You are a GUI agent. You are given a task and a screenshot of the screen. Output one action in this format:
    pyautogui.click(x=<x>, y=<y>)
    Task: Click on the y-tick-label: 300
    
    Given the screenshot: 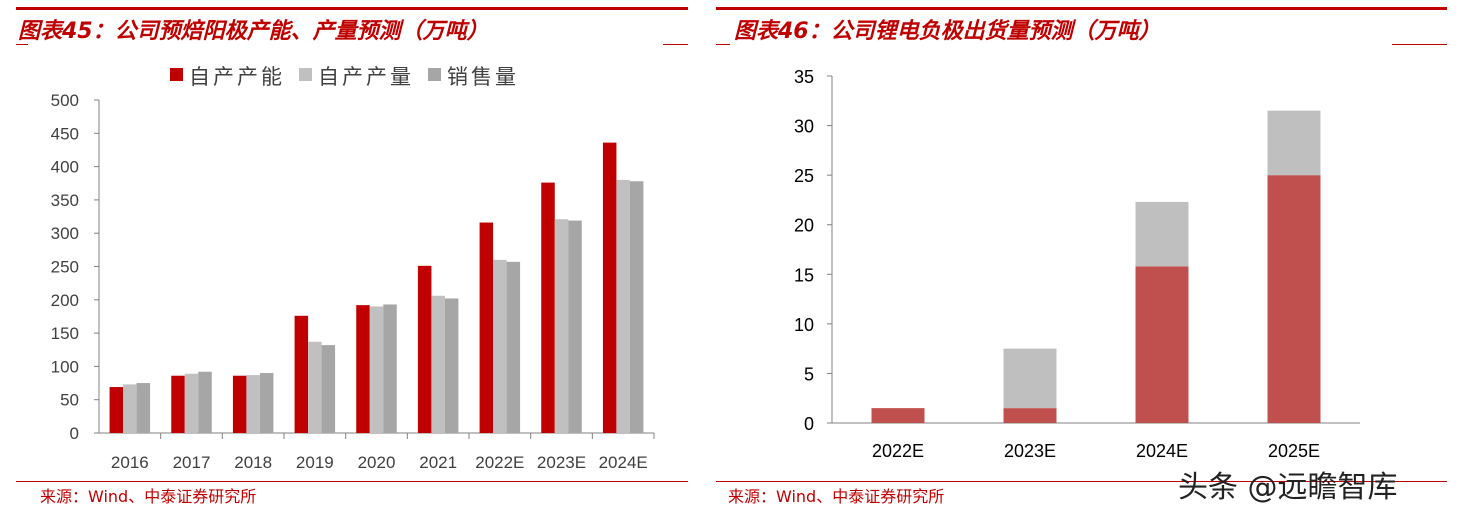 What is the action you would take?
    pyautogui.click(x=65, y=233)
    